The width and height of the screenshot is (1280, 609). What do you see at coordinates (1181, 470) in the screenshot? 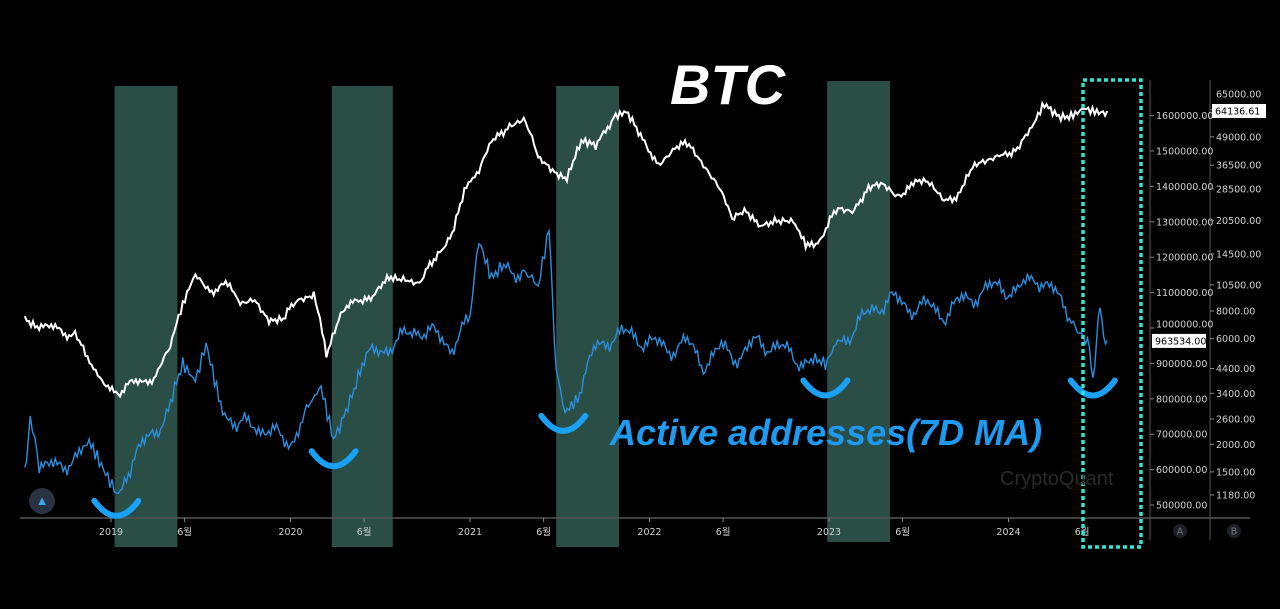
I see `axis-a-tick-label: 600000.00` at bounding box center [1181, 470].